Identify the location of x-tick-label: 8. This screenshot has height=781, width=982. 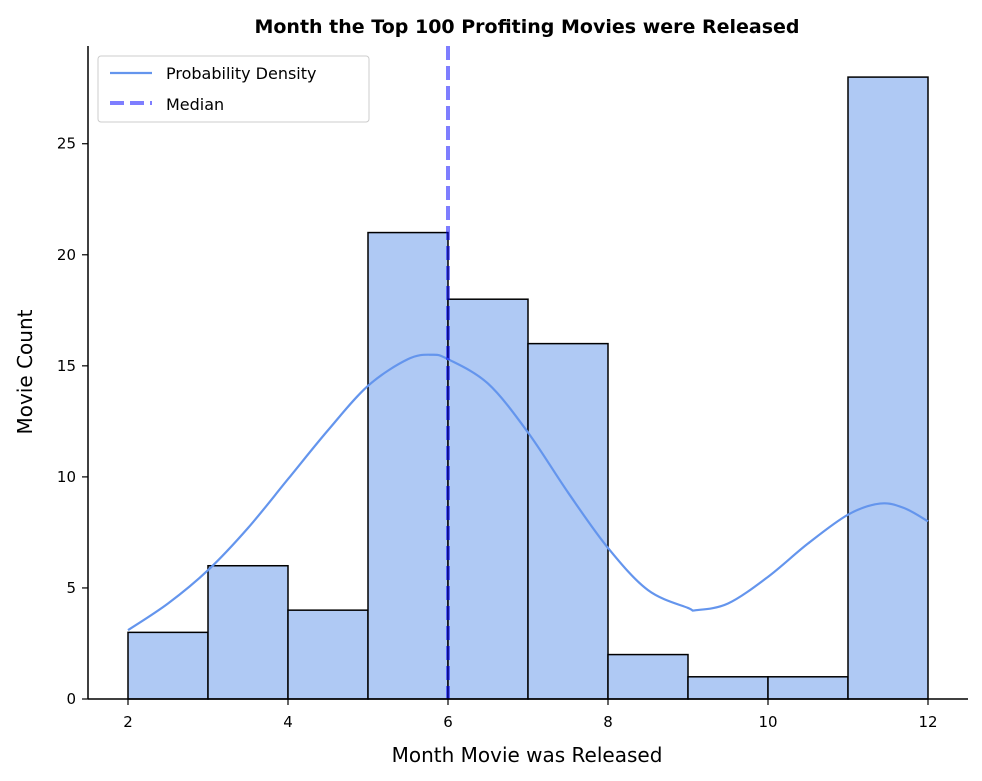
(608, 722).